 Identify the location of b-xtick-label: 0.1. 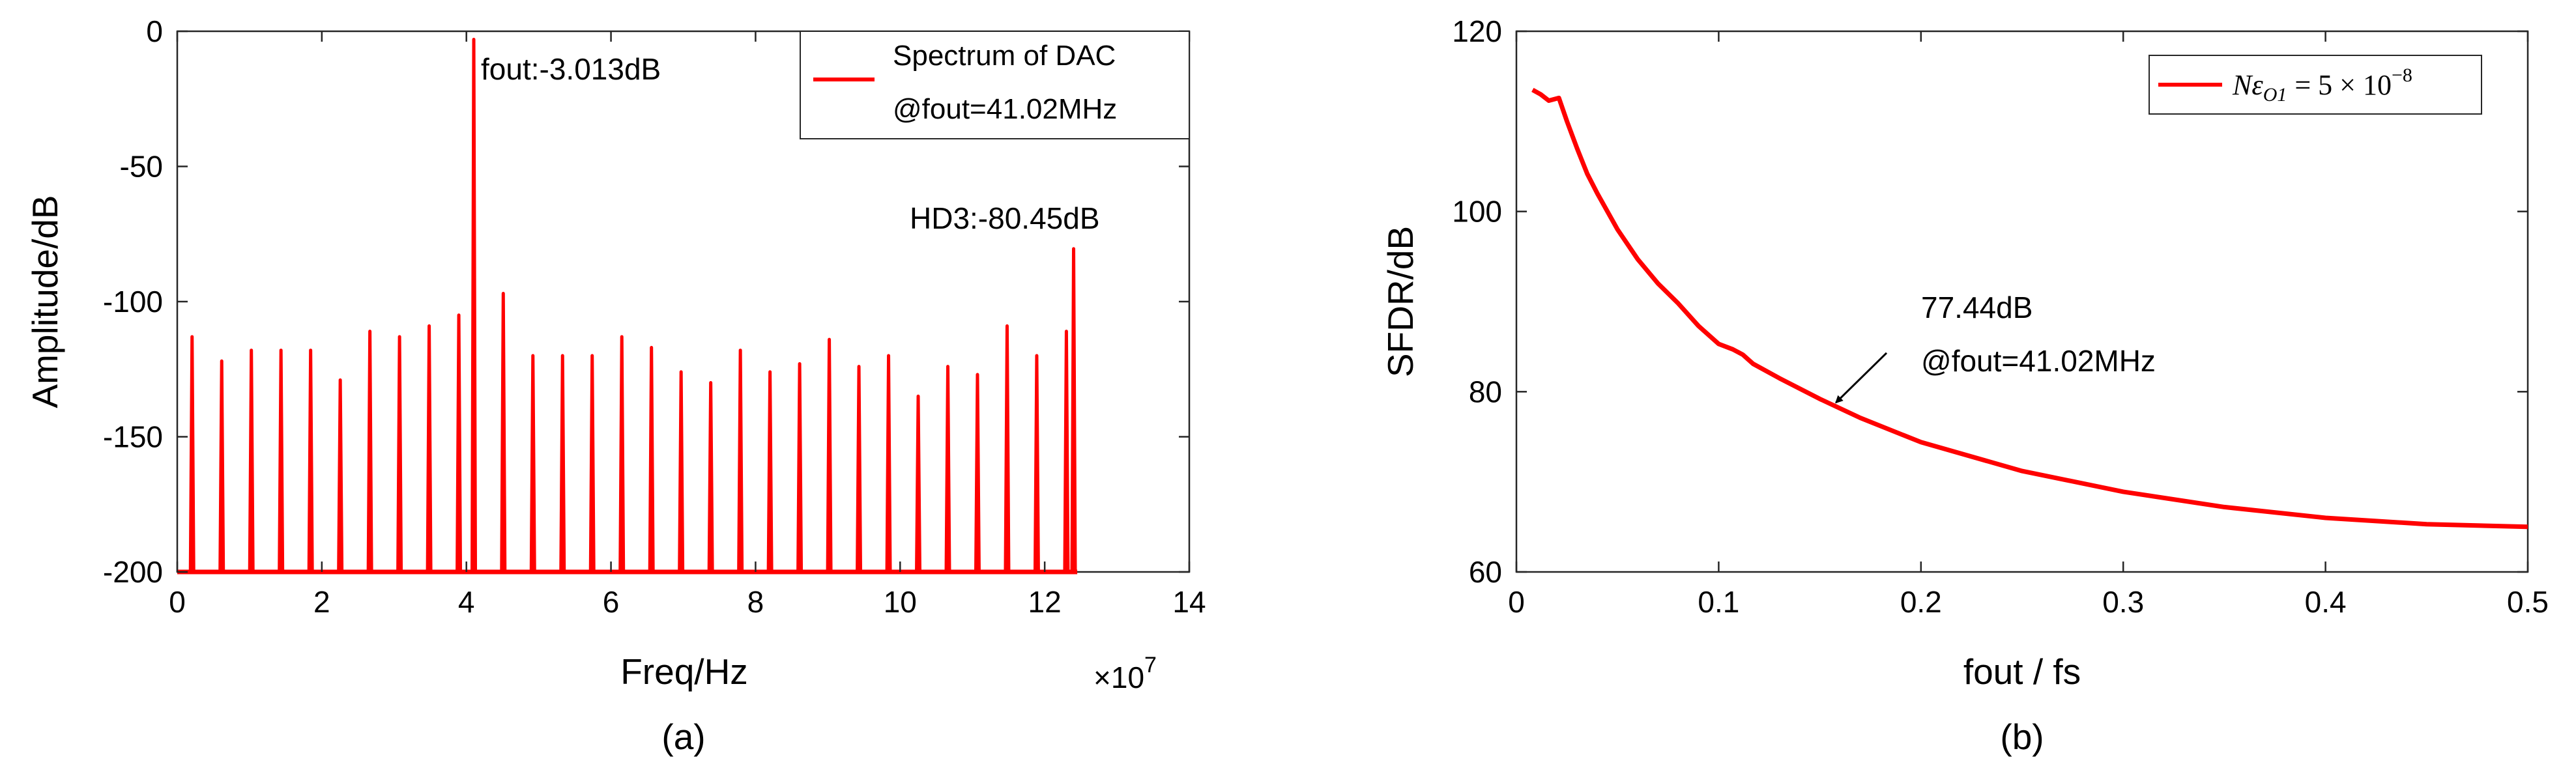
(1719, 602).